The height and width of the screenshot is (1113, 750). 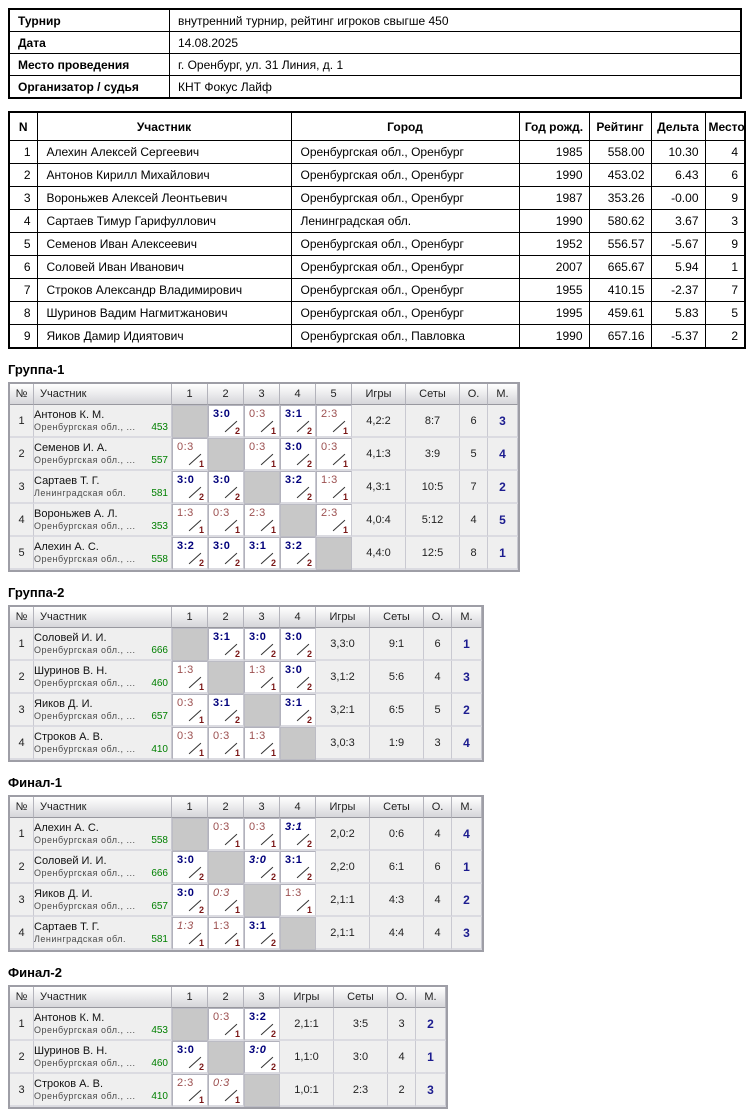 What do you see at coordinates (22, 997) in the screenshot?
I see `group-header-num: №` at bounding box center [22, 997].